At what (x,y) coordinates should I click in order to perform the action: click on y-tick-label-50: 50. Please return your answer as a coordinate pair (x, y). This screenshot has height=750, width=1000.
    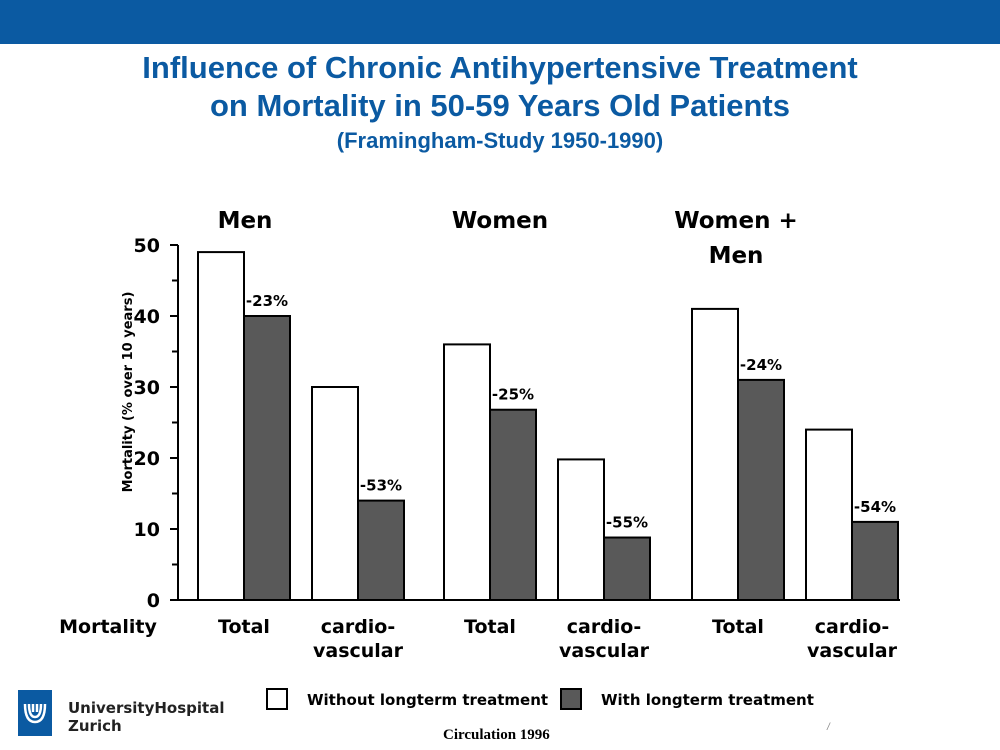
    Looking at the image, I should click on (147, 246).